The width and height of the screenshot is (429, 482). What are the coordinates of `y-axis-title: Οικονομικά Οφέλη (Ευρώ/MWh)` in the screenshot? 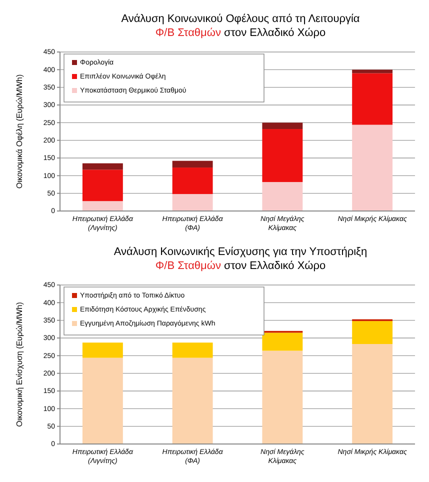 It's located at (19, 131).